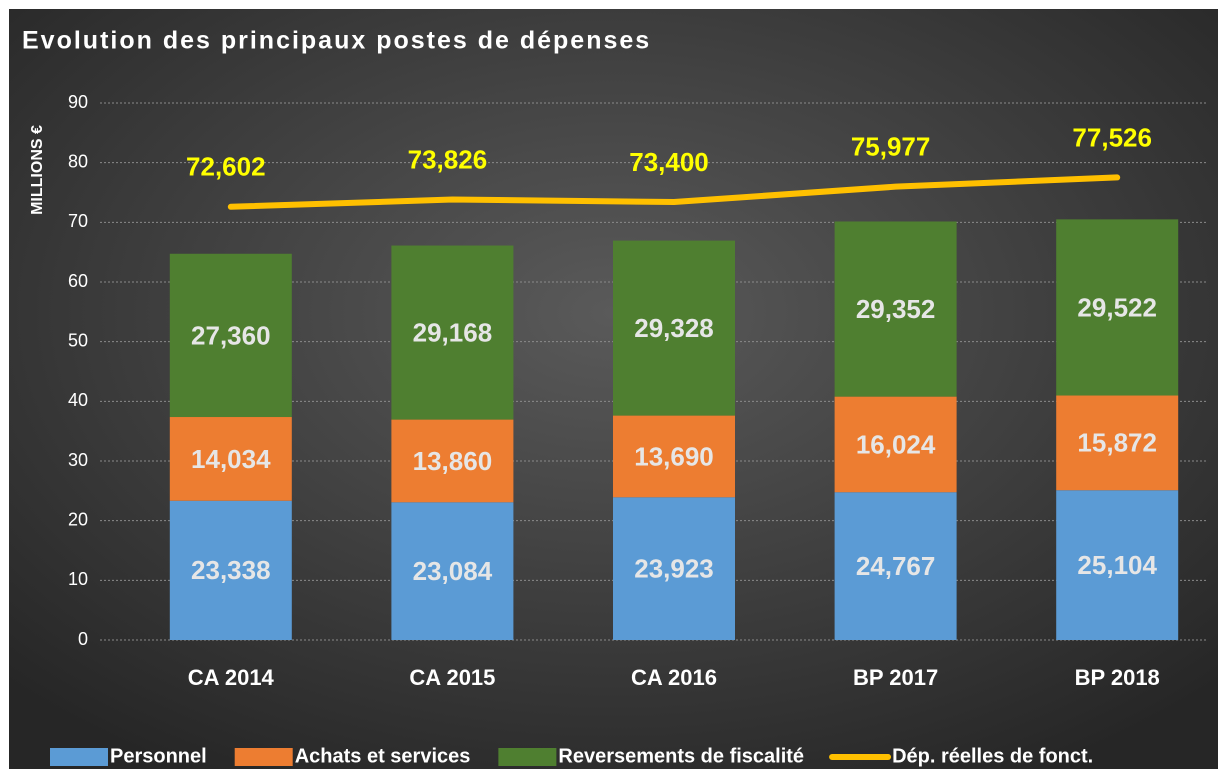 Image resolution: width=1227 pixels, height=774 pixels. I want to click on data-label: 23,338, so click(231, 570).